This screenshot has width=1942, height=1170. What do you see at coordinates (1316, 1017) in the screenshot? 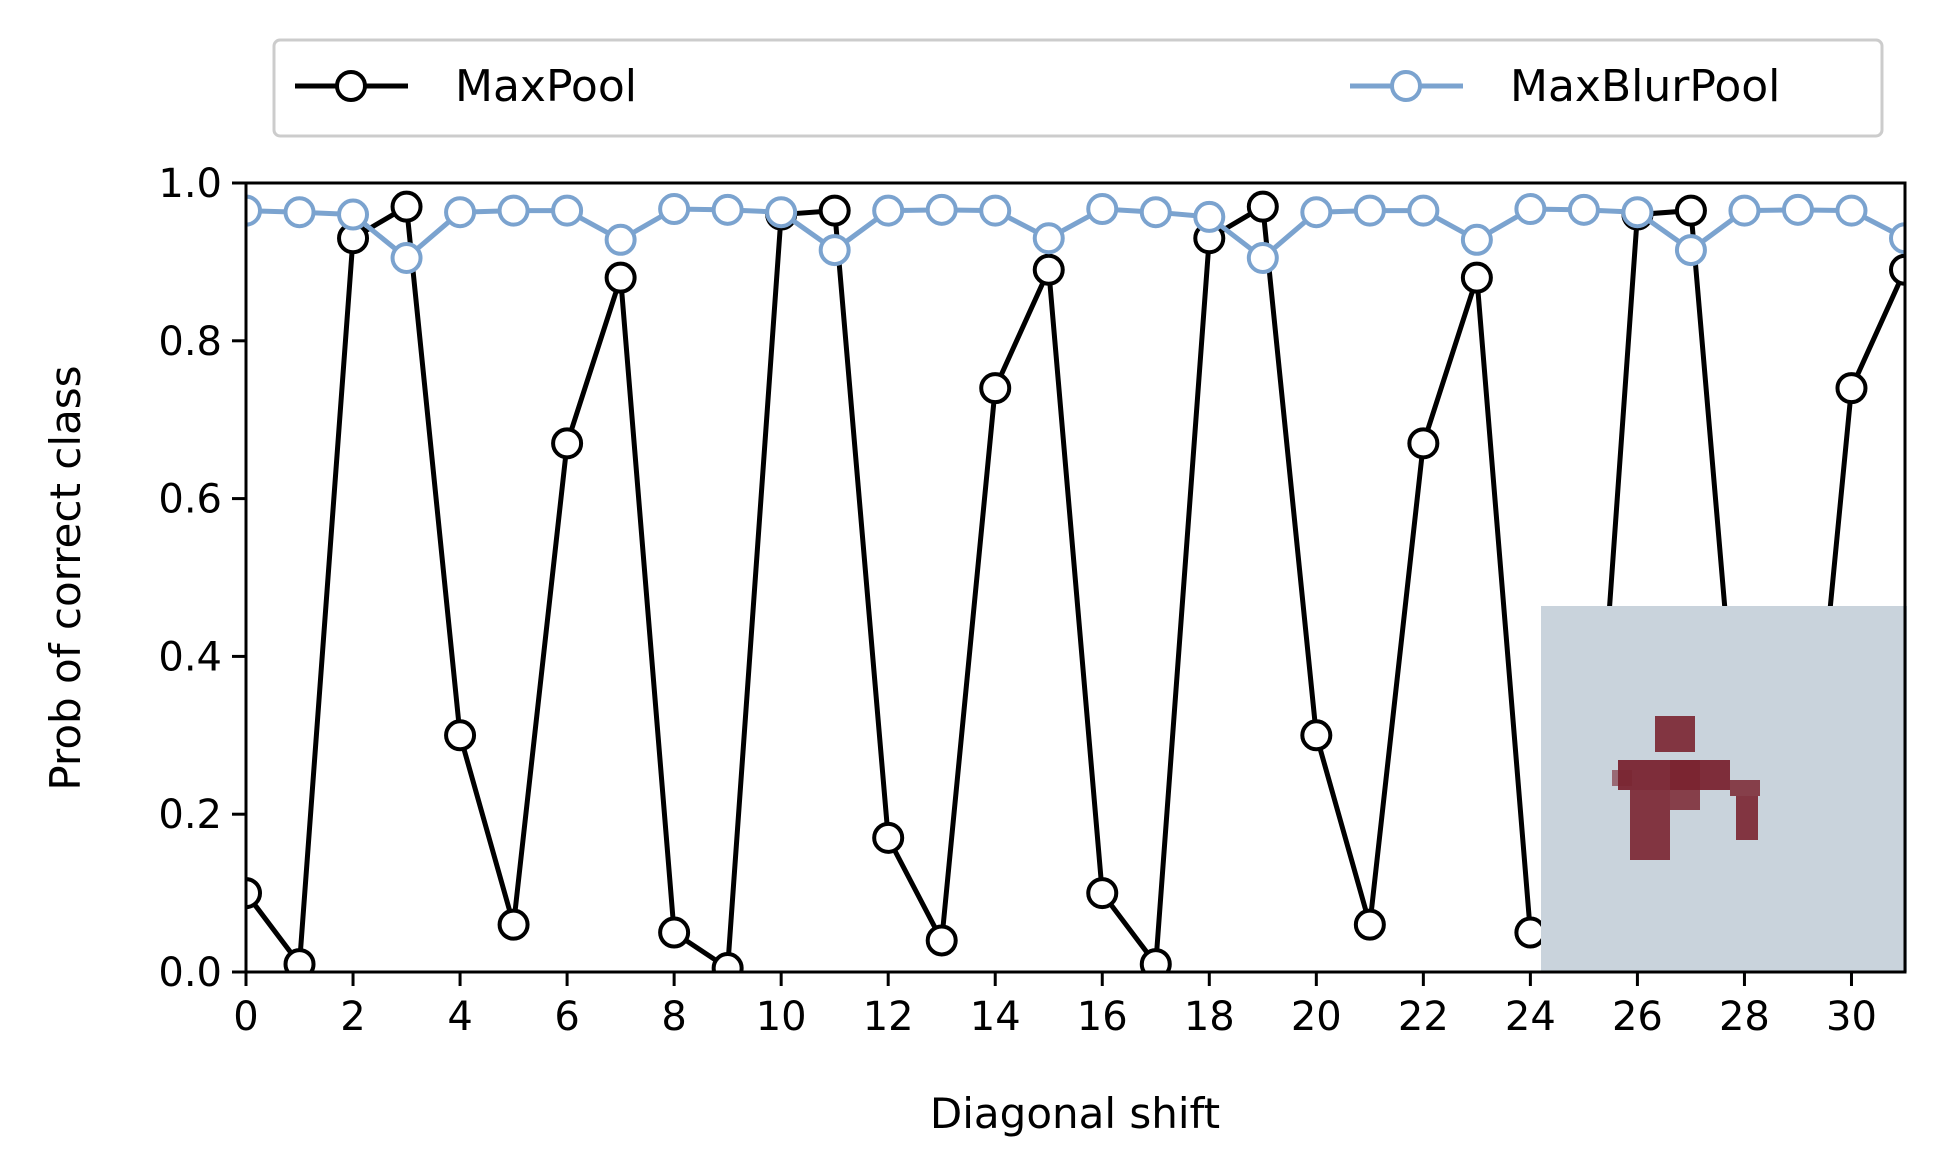
I see `x-tick-label: 20` at bounding box center [1316, 1017].